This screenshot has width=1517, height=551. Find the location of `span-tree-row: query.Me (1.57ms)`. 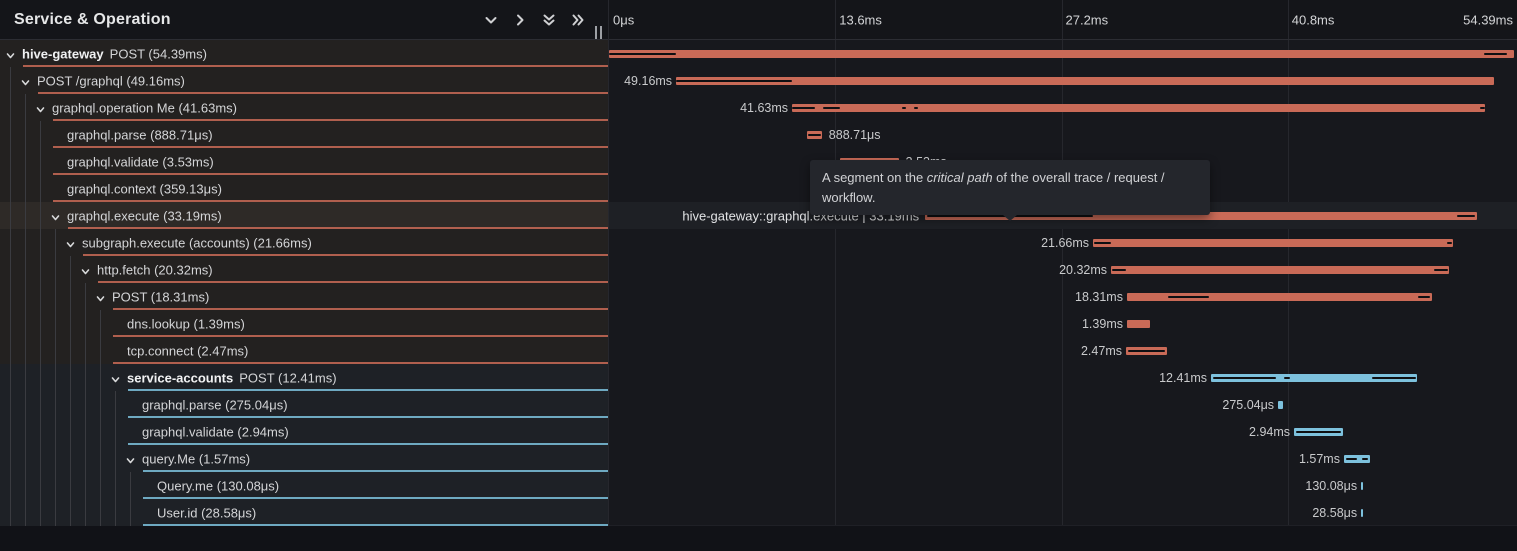

span-tree-row: query.Me (1.57ms) is located at coordinates (304, 458).